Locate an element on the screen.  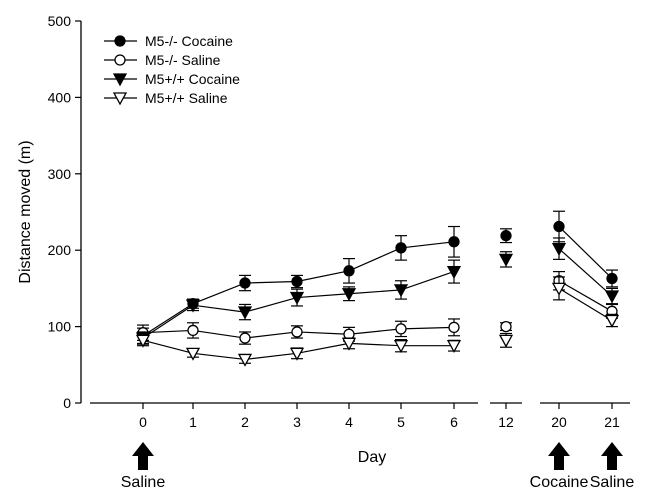
x-tick-label: 1 is located at coordinates (193, 422).